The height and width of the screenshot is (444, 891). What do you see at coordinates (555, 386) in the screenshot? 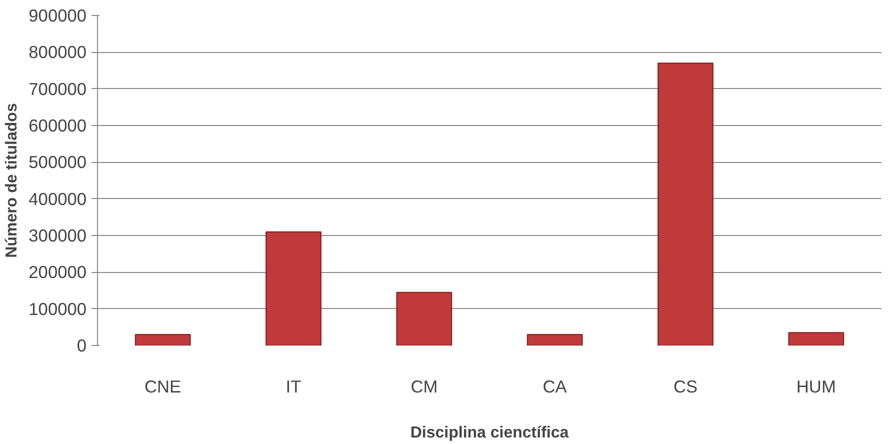
I see `x-tick-label: CA` at bounding box center [555, 386].